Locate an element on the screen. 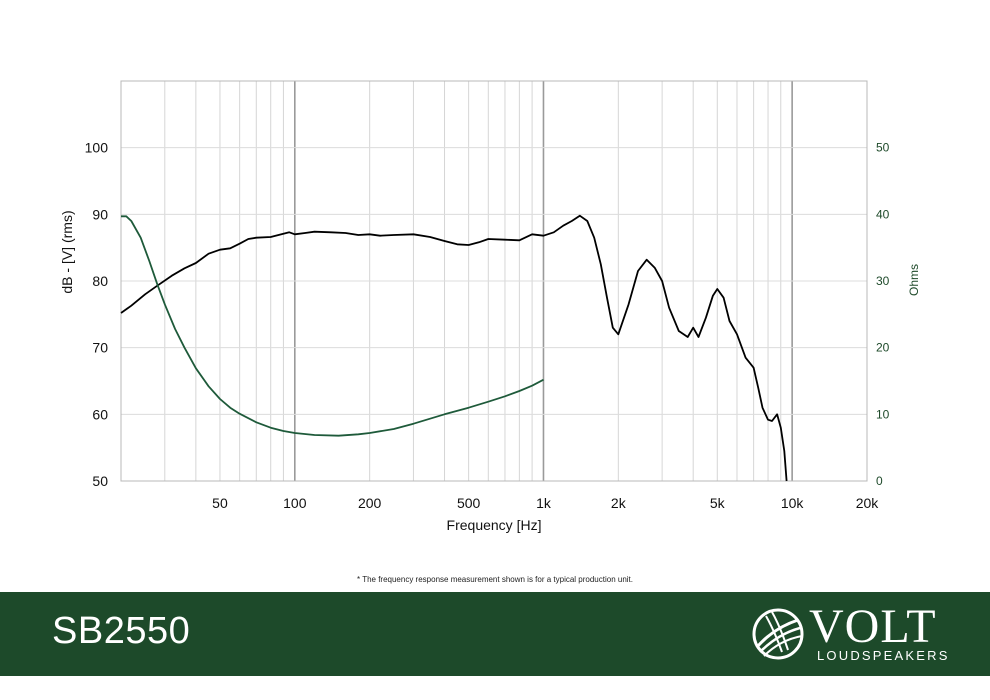 The height and width of the screenshot is (700, 990). x-axis-label: Frequency [Hz] is located at coordinates (494, 525).